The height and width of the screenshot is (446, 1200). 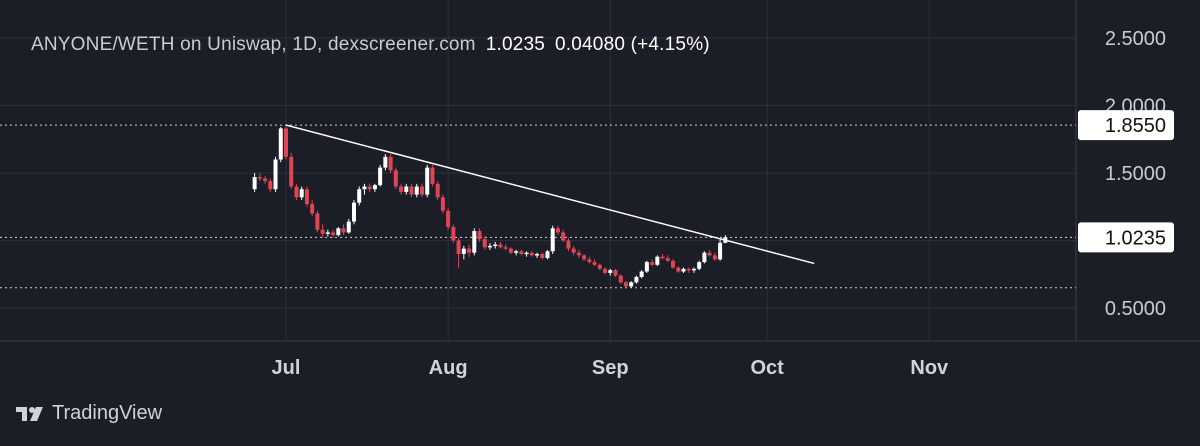 I want to click on price-tag-box, so click(x=1126, y=237).